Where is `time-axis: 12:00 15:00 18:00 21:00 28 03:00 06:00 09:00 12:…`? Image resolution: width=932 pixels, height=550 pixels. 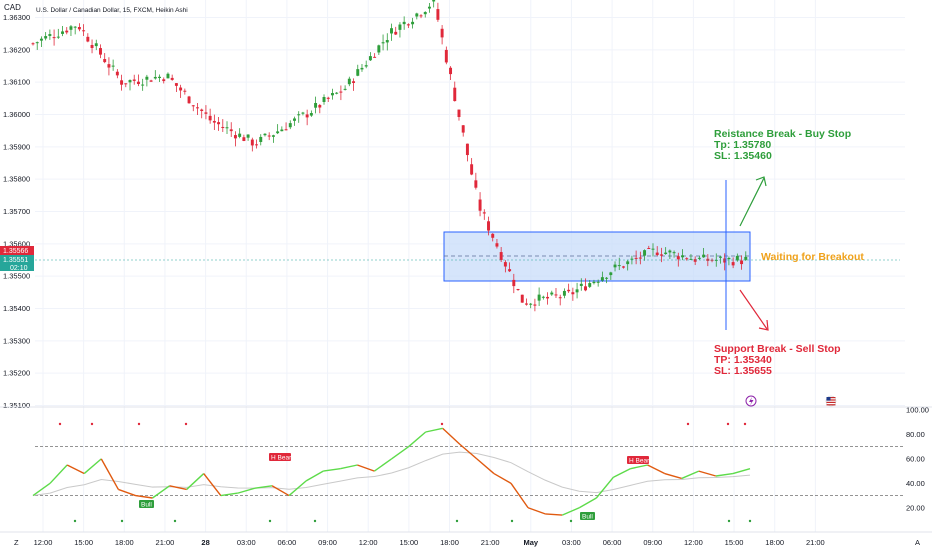 time-axis: 12:00 15:00 18:00 21:00 28 03:00 06:00 09:00 12:… is located at coordinates (429, 542).